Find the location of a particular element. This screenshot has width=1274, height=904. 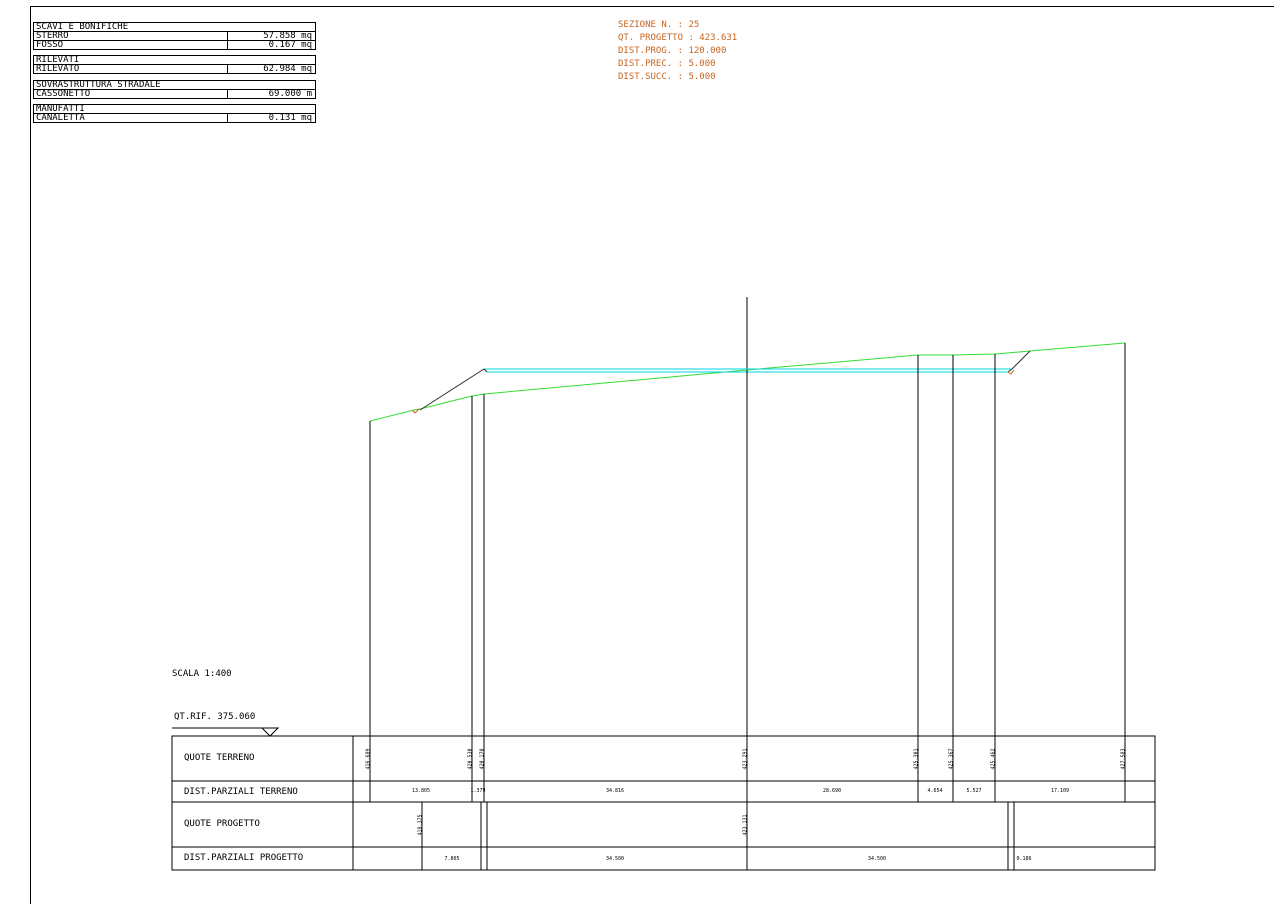

fosso-value: 0.167 mq is located at coordinates (290, 45).